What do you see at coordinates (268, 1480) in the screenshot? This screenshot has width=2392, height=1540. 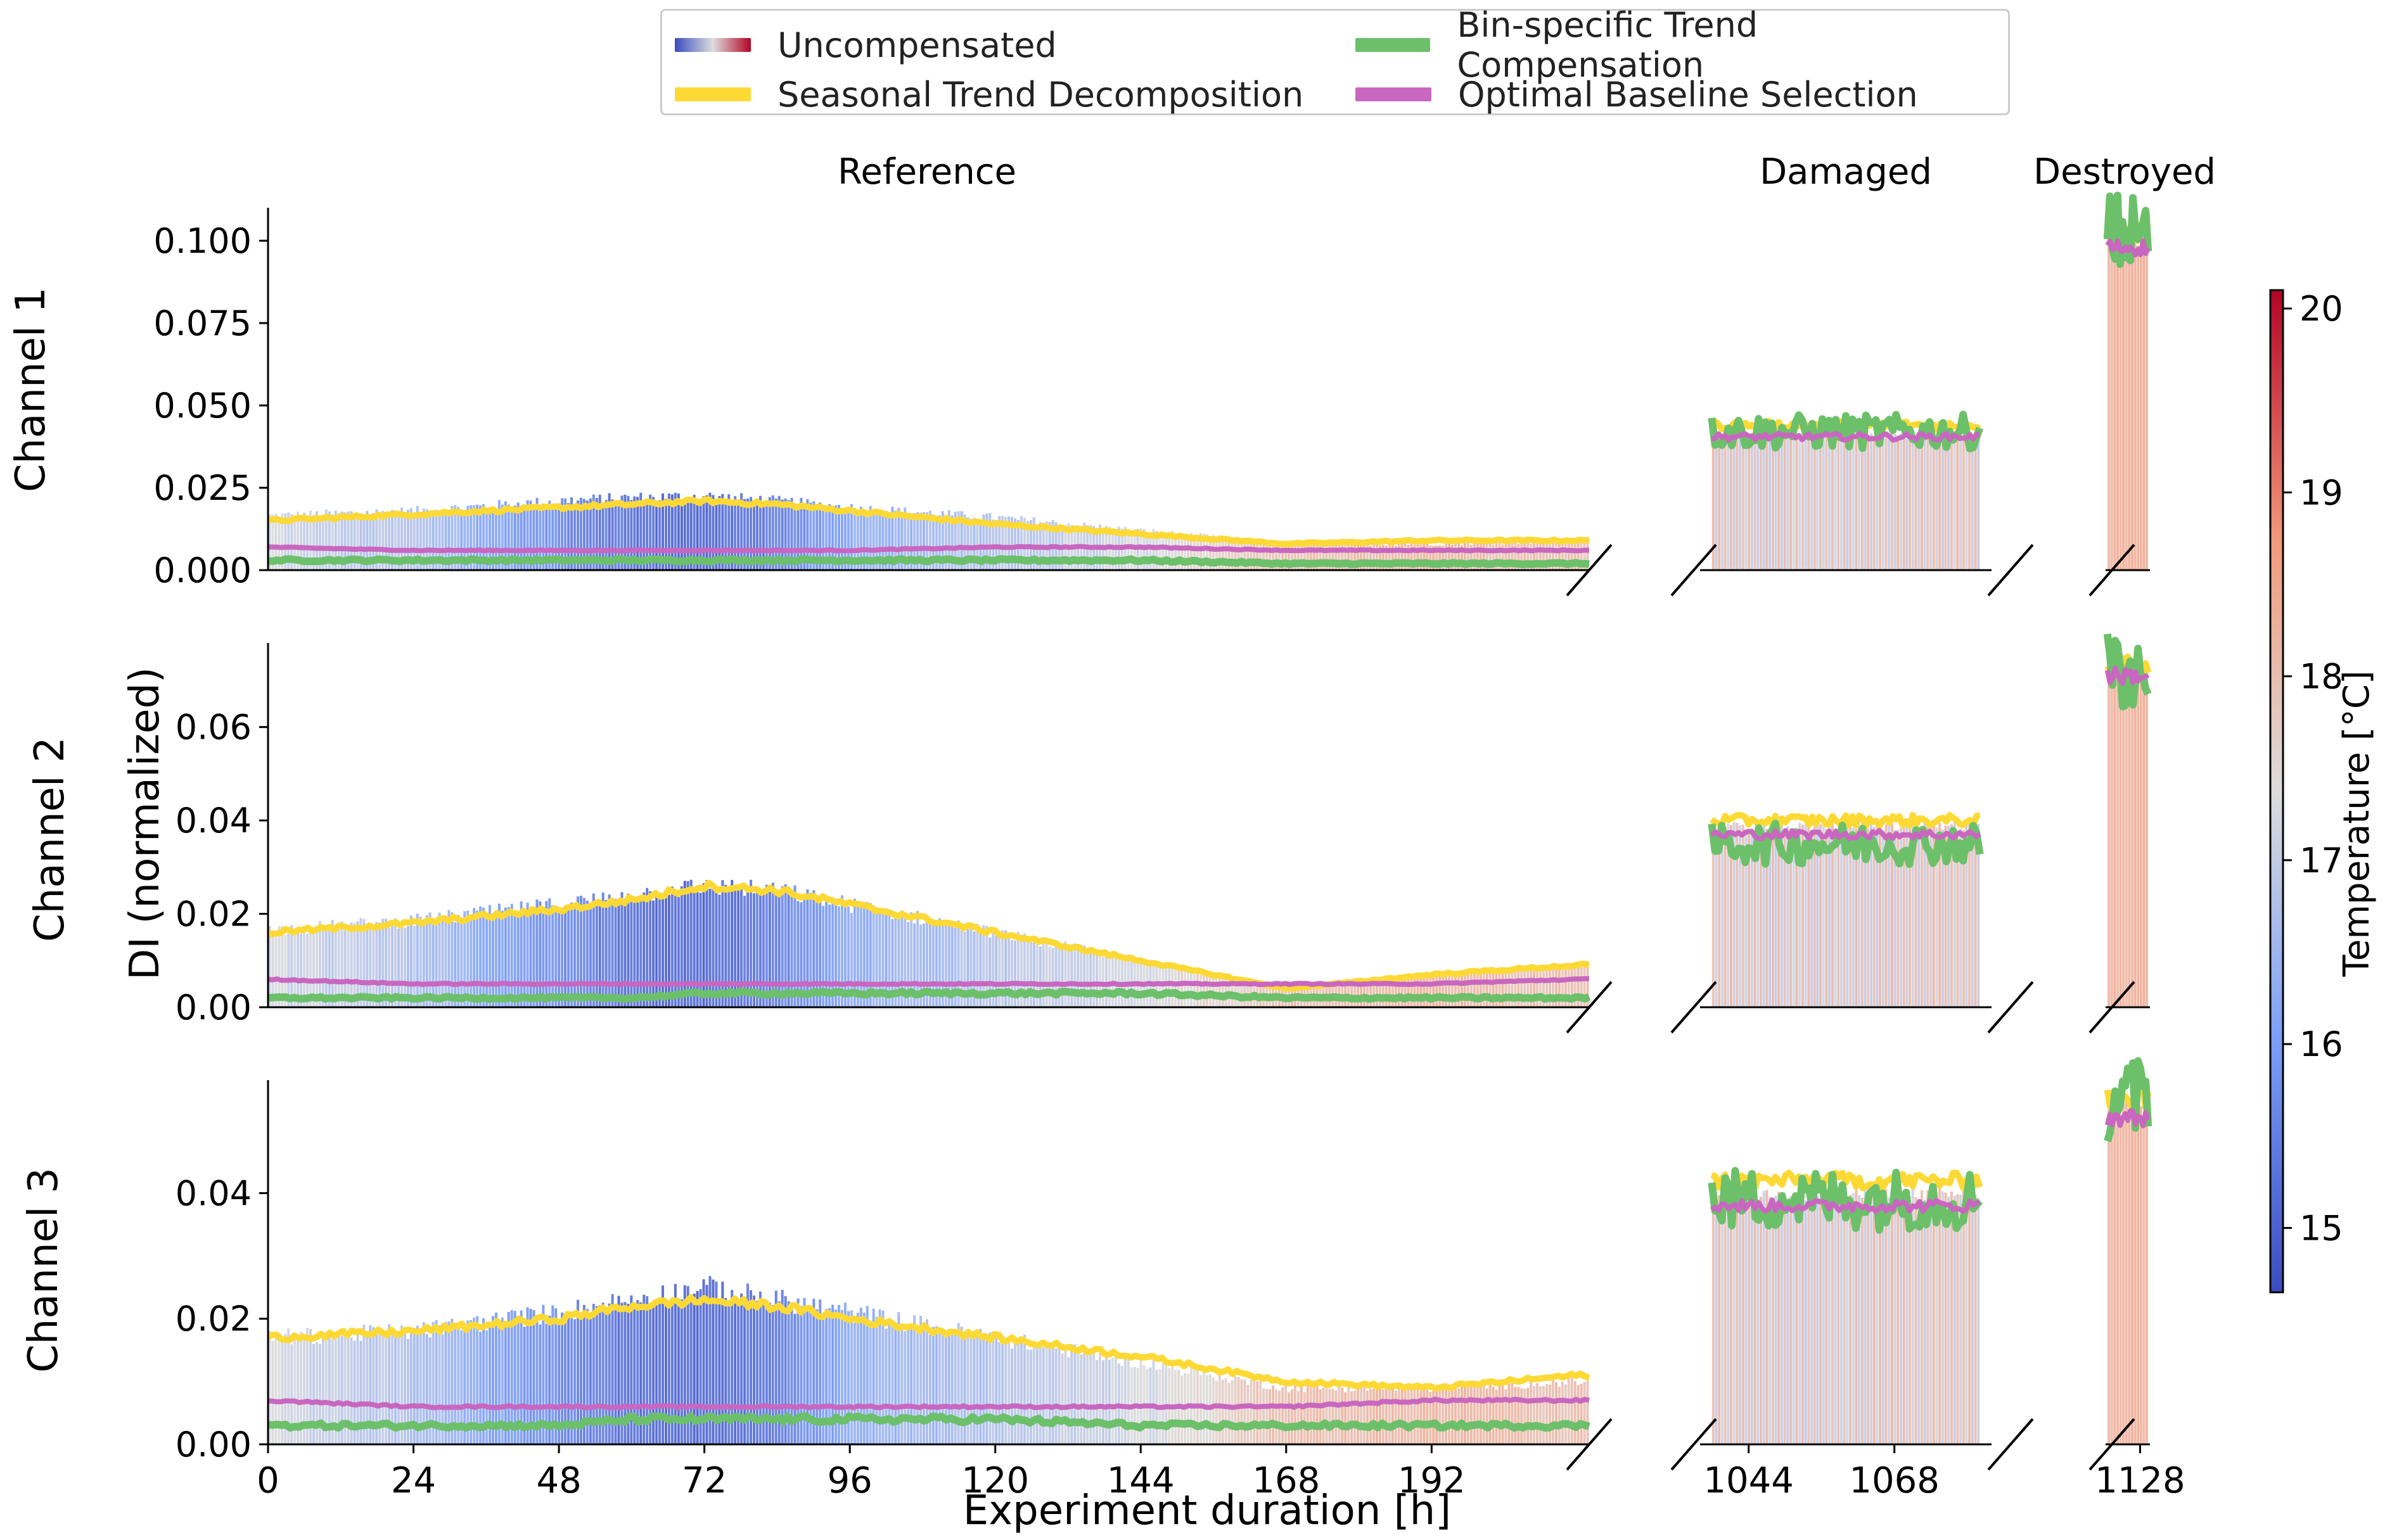 I see `x-tick-label: 0` at bounding box center [268, 1480].